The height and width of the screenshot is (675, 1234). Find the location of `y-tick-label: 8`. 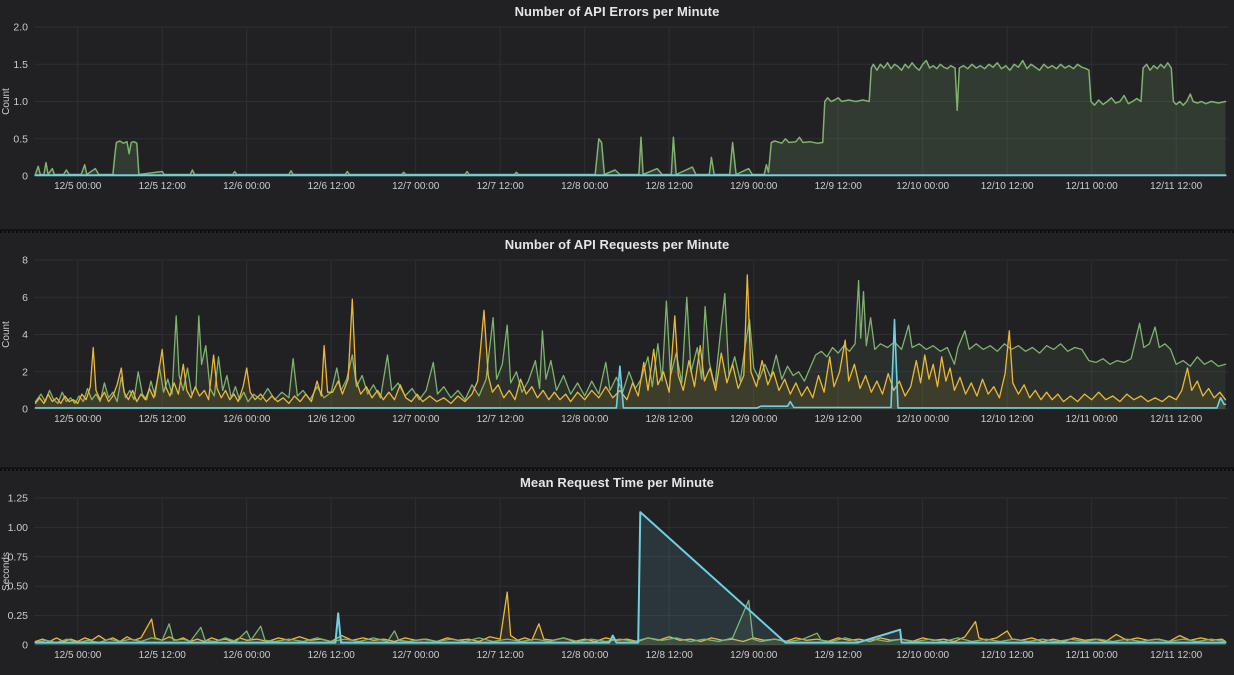

y-tick-label: 8 is located at coordinates (25, 261).